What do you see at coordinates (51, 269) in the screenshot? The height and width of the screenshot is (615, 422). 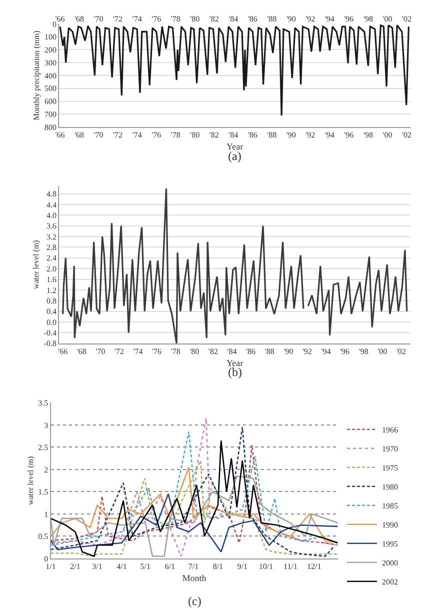 I see `y-tick-label: 2.0` at bounding box center [51, 269].